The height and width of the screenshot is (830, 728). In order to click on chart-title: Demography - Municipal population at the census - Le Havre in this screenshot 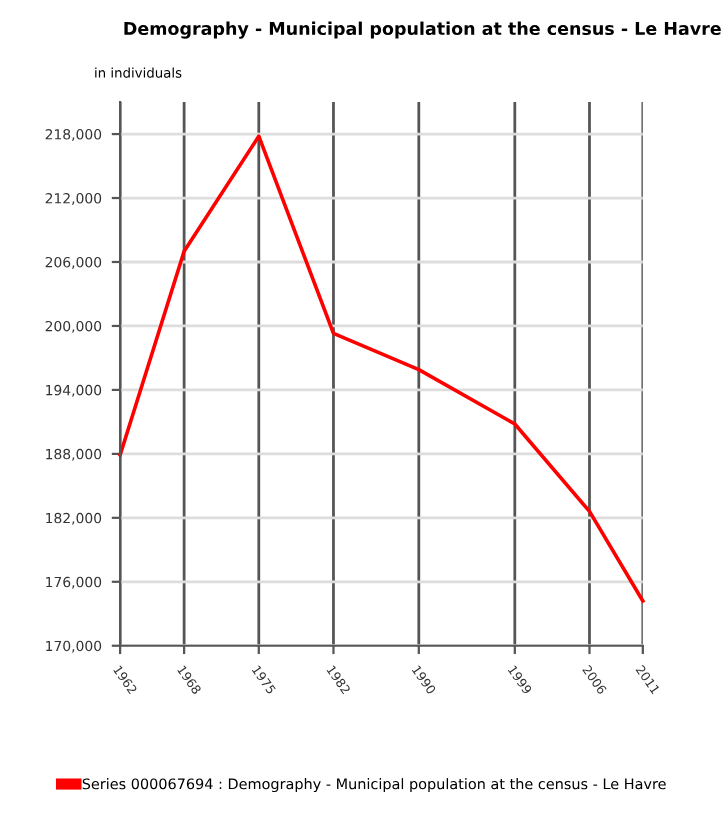, I will do `click(422, 30)`.